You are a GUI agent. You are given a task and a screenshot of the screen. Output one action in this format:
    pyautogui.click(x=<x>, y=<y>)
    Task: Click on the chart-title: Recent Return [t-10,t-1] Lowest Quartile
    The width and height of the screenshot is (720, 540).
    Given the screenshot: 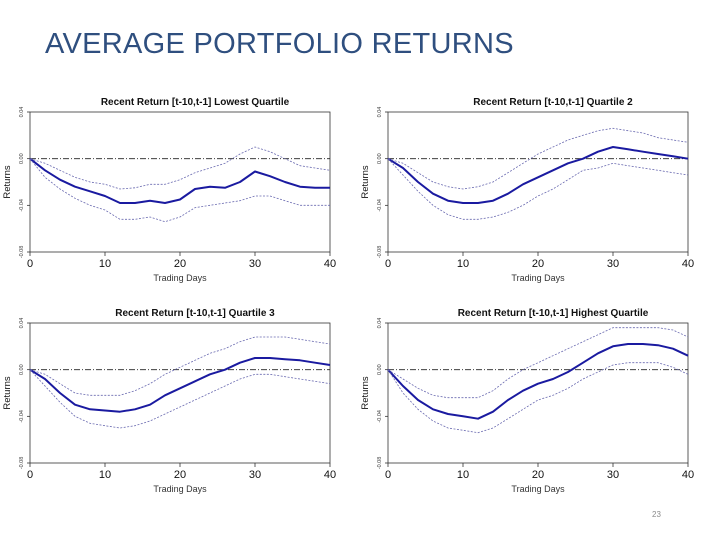 What is the action you would take?
    pyautogui.click(x=195, y=102)
    